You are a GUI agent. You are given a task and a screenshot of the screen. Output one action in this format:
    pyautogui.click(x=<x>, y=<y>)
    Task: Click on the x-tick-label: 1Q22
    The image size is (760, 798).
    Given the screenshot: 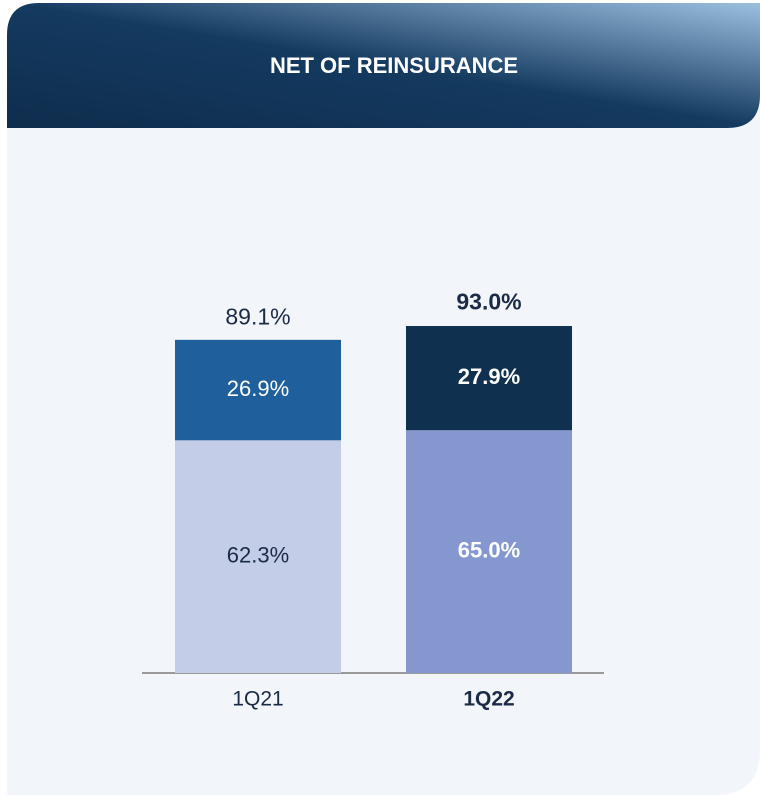 What is the action you would take?
    pyautogui.click(x=488, y=699)
    